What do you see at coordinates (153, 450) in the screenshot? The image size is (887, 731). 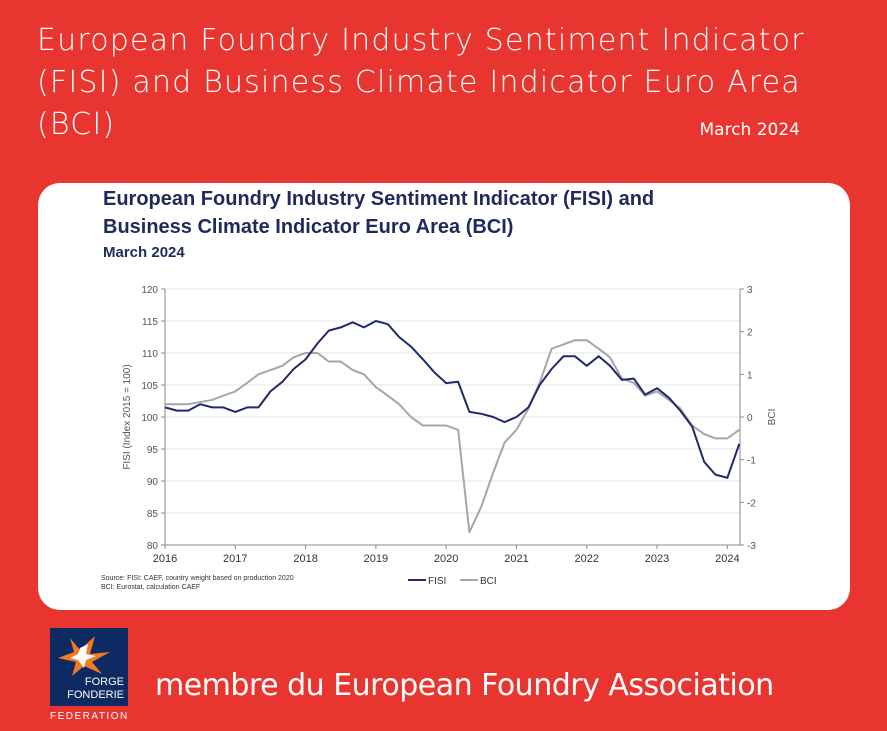 I see `y-tick-label: 95` at bounding box center [153, 450].